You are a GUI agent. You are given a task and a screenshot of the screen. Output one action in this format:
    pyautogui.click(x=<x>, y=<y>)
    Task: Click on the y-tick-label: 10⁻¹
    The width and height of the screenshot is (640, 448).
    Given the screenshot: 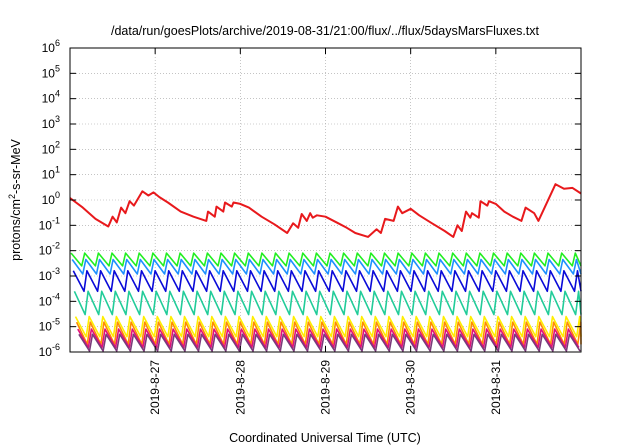 What is the action you would take?
    pyautogui.click(x=49, y=223)
    